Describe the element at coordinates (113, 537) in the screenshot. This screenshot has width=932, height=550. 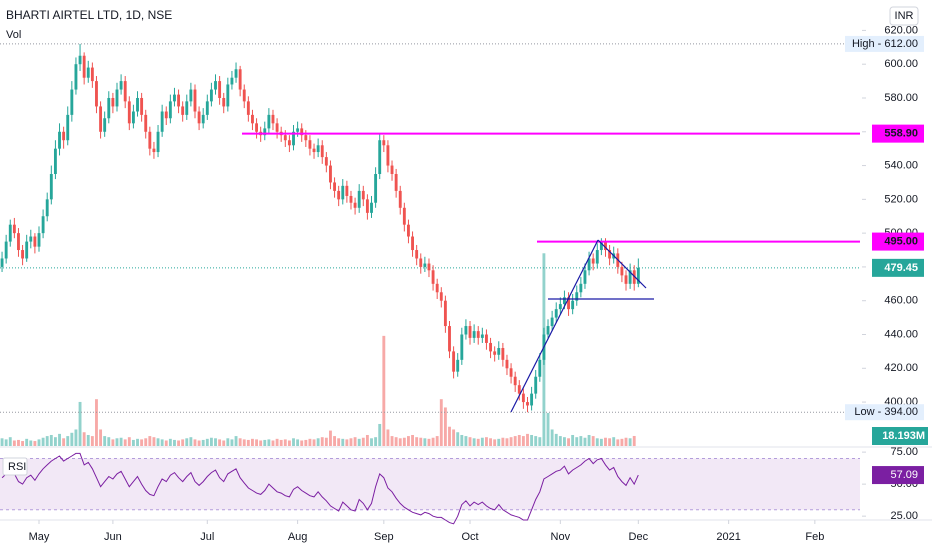
I see `x-tick-label: Jun` at that location.